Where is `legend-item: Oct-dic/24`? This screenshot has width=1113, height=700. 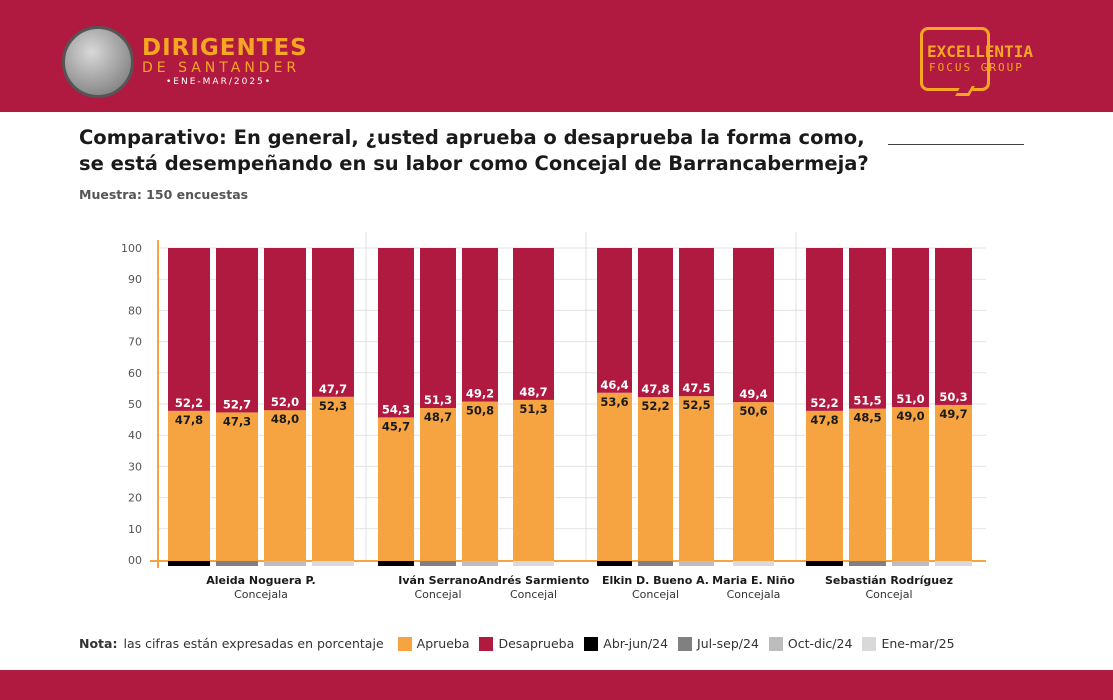
legend-item: Oct-dic/24 is located at coordinates (810, 643).